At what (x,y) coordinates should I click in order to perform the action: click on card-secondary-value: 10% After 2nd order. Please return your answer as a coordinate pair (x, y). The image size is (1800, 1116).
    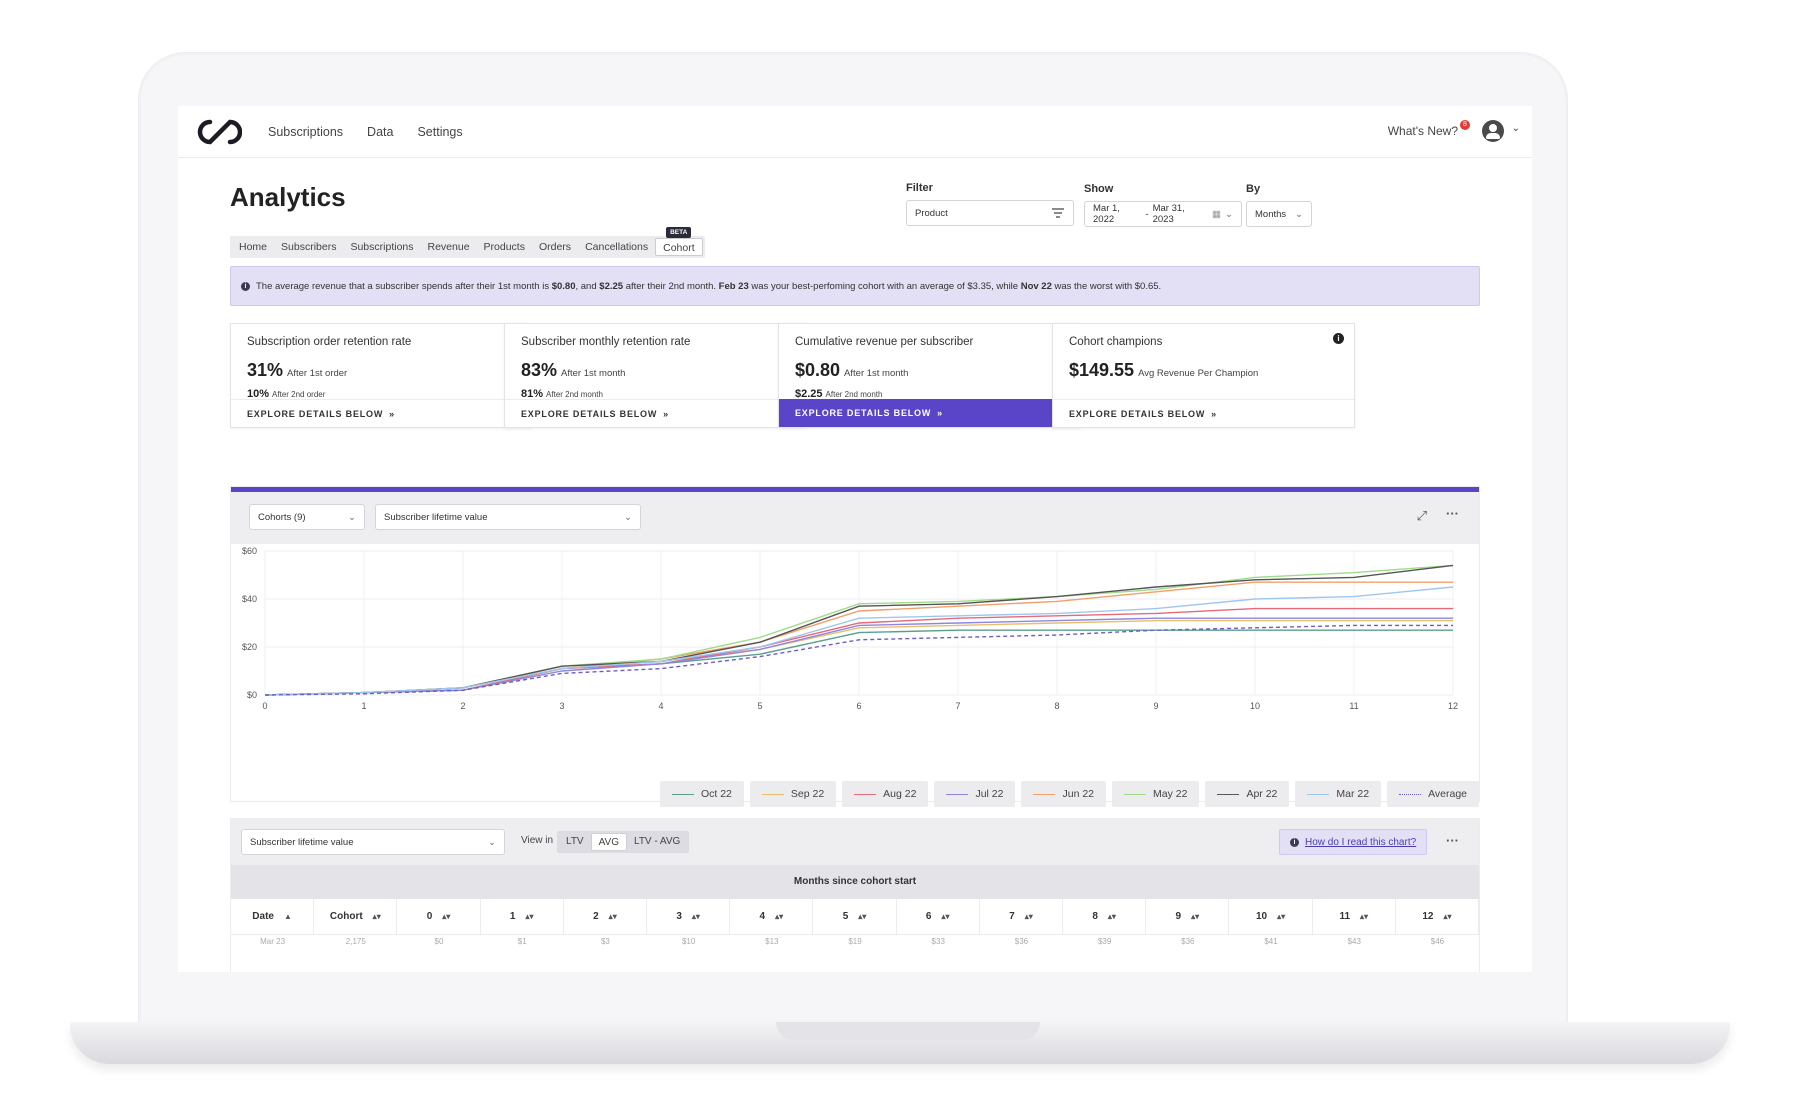
    Looking at the image, I should click on (286, 394).